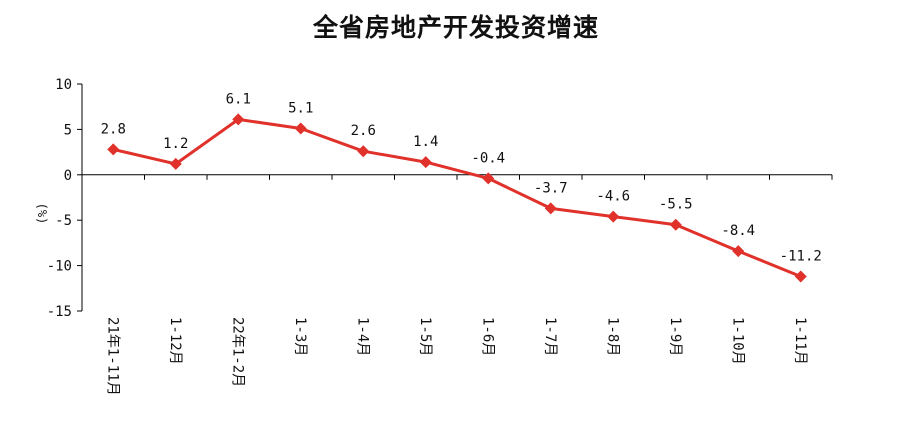 This screenshot has height=423, width=912. What do you see at coordinates (455, 27) in the screenshot?
I see `chart-title: 全省房地产开发投资增速` at bounding box center [455, 27].